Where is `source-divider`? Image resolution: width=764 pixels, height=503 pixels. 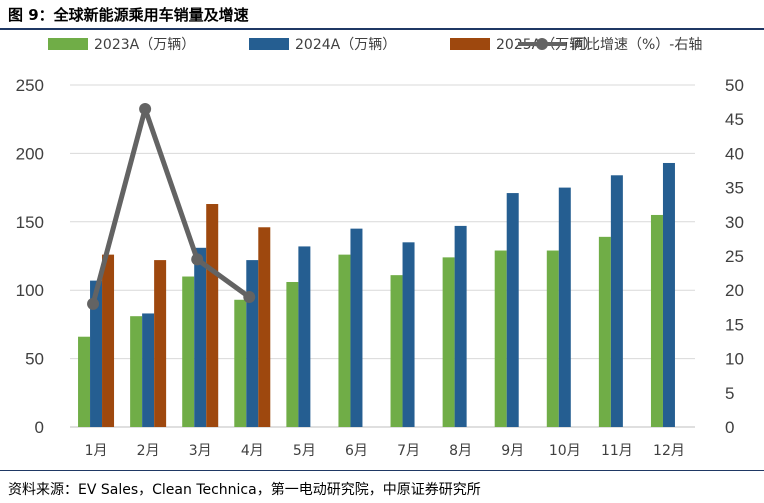
source-divider is located at coordinates (382, 470).